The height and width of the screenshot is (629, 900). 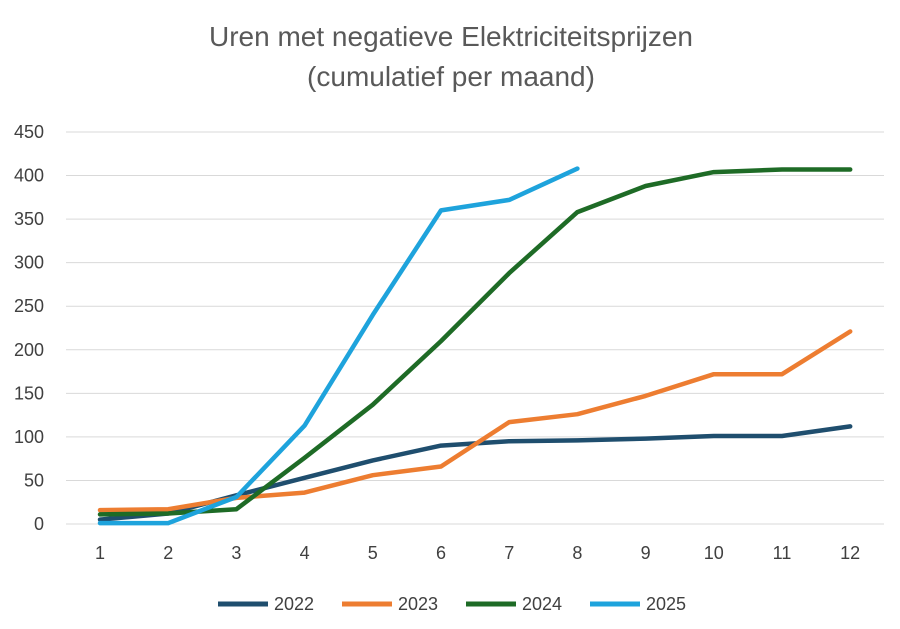 What do you see at coordinates (782, 553) in the screenshot?
I see `x-tick-label: 11` at bounding box center [782, 553].